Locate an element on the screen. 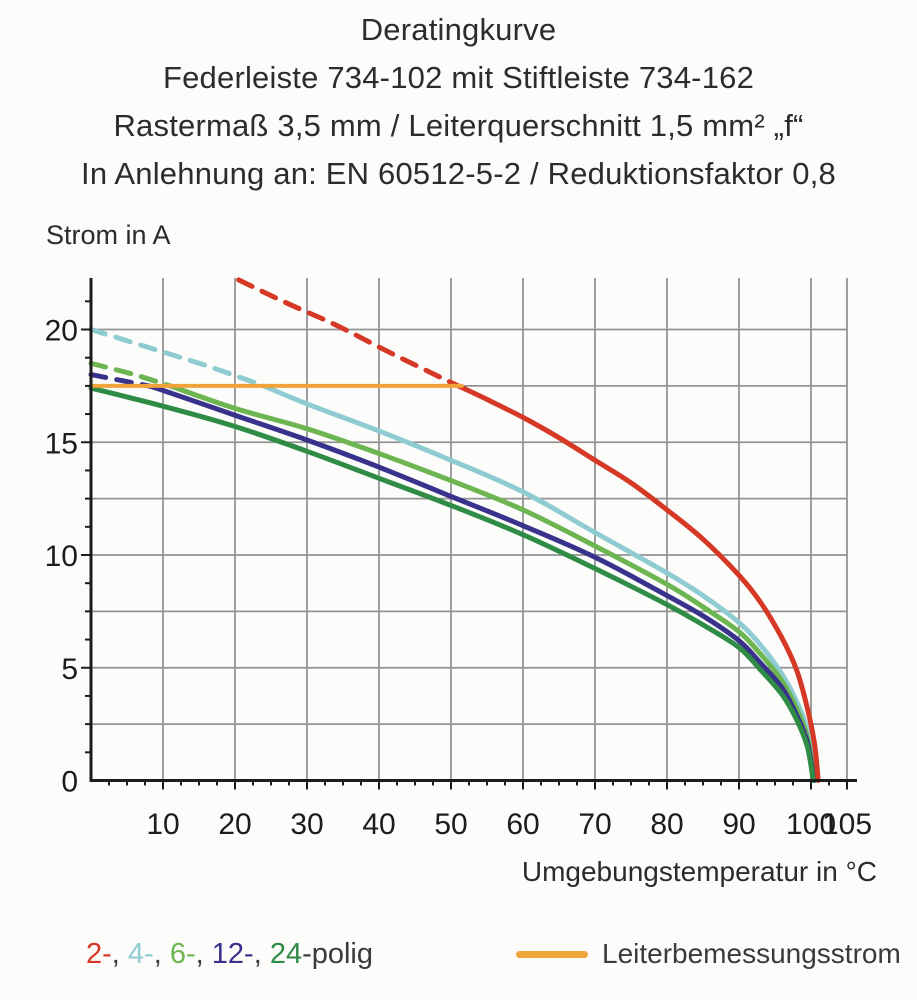 The image size is (917, 1000). rated-current-legend: Leiterbemessungsstrom is located at coordinates (708, 954).